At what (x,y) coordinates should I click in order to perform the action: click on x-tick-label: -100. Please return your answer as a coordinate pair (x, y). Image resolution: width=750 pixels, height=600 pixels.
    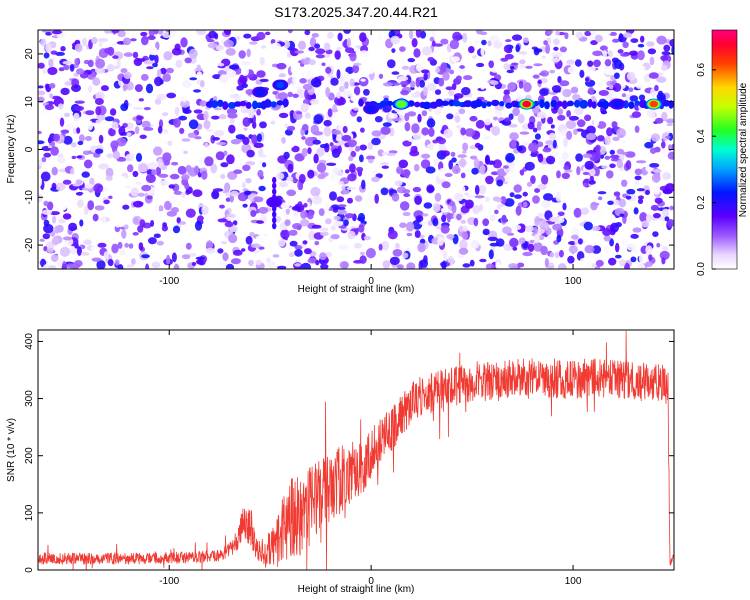
    Looking at the image, I should click on (169, 581).